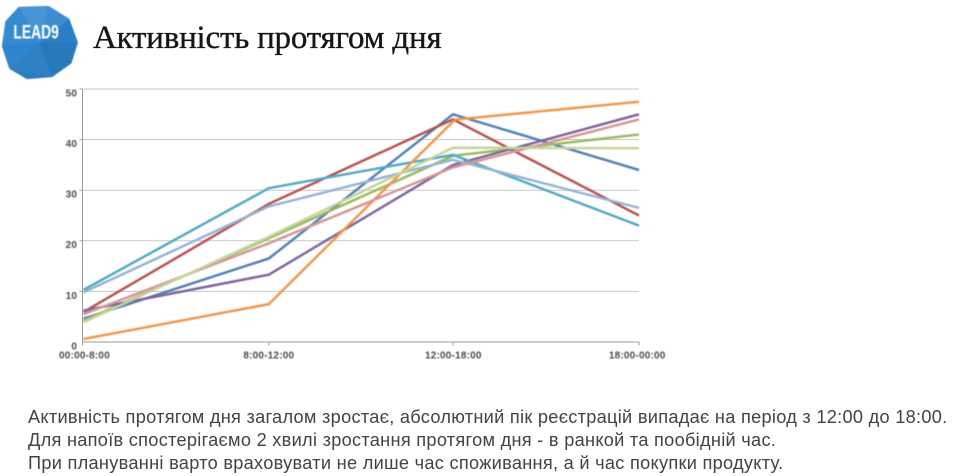 The width and height of the screenshot is (954, 476). I want to click on svg-text: 20, so click(72, 245).